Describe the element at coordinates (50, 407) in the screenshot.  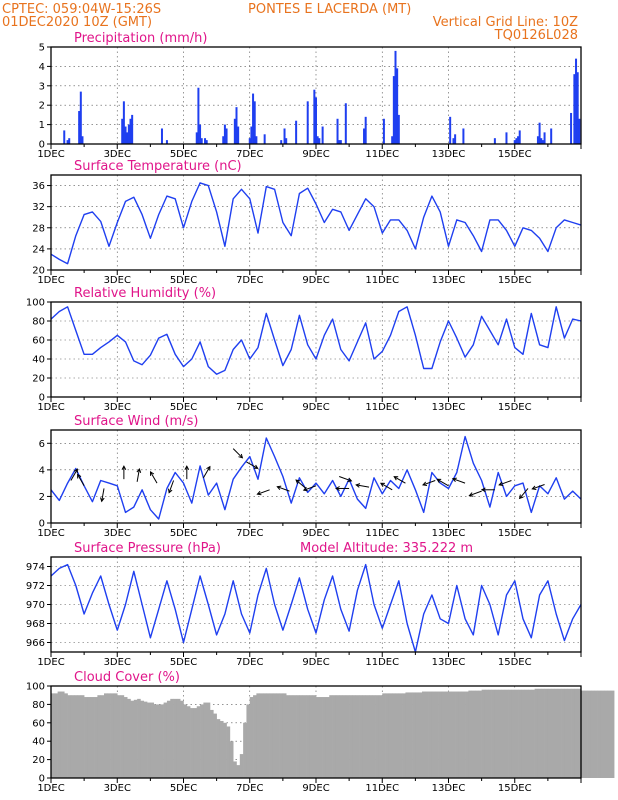
I see `x-tick-label: 1DEC` at that location.